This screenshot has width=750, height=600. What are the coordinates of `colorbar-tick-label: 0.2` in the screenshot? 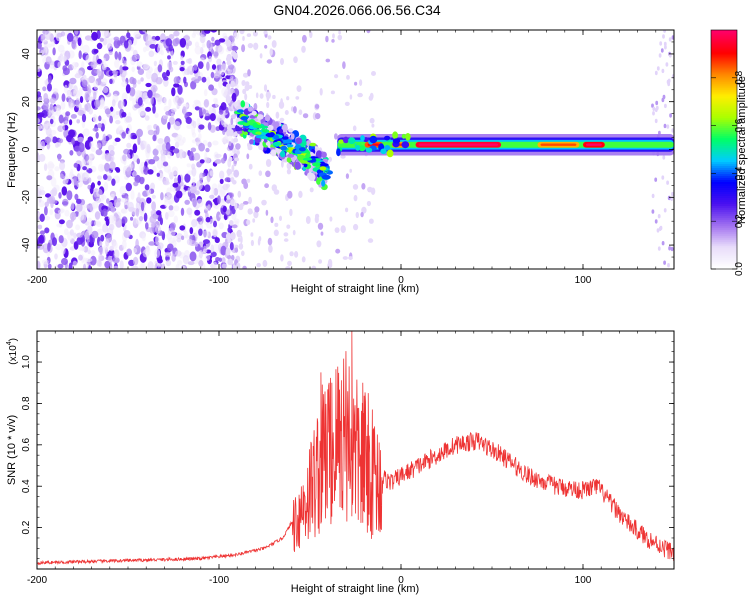 It's located at (739, 221).